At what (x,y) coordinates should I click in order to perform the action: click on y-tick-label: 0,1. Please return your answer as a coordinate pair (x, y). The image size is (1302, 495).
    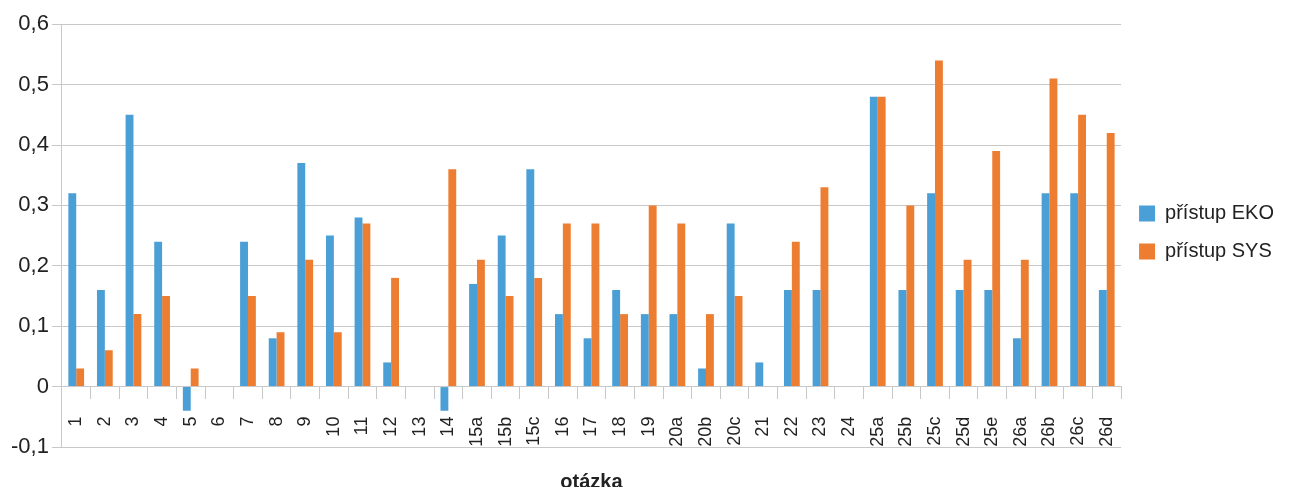
    Looking at the image, I should click on (33, 325).